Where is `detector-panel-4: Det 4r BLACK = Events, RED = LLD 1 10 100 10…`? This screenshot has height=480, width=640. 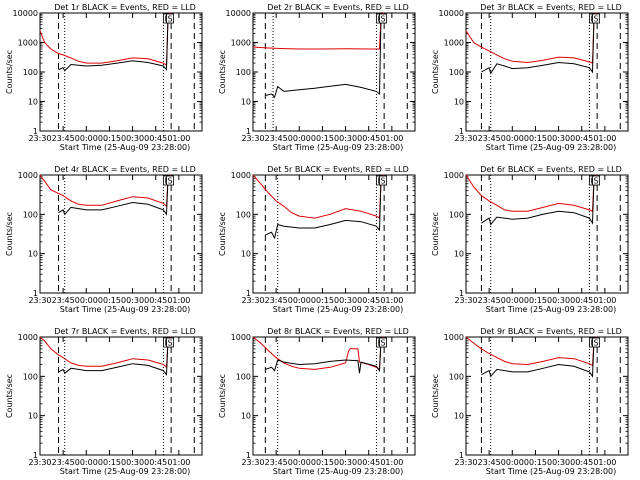
detector-panel-4: Det 4r BLACK = Events, RED = LLD 1 10 100 10… is located at coordinates (104, 239).